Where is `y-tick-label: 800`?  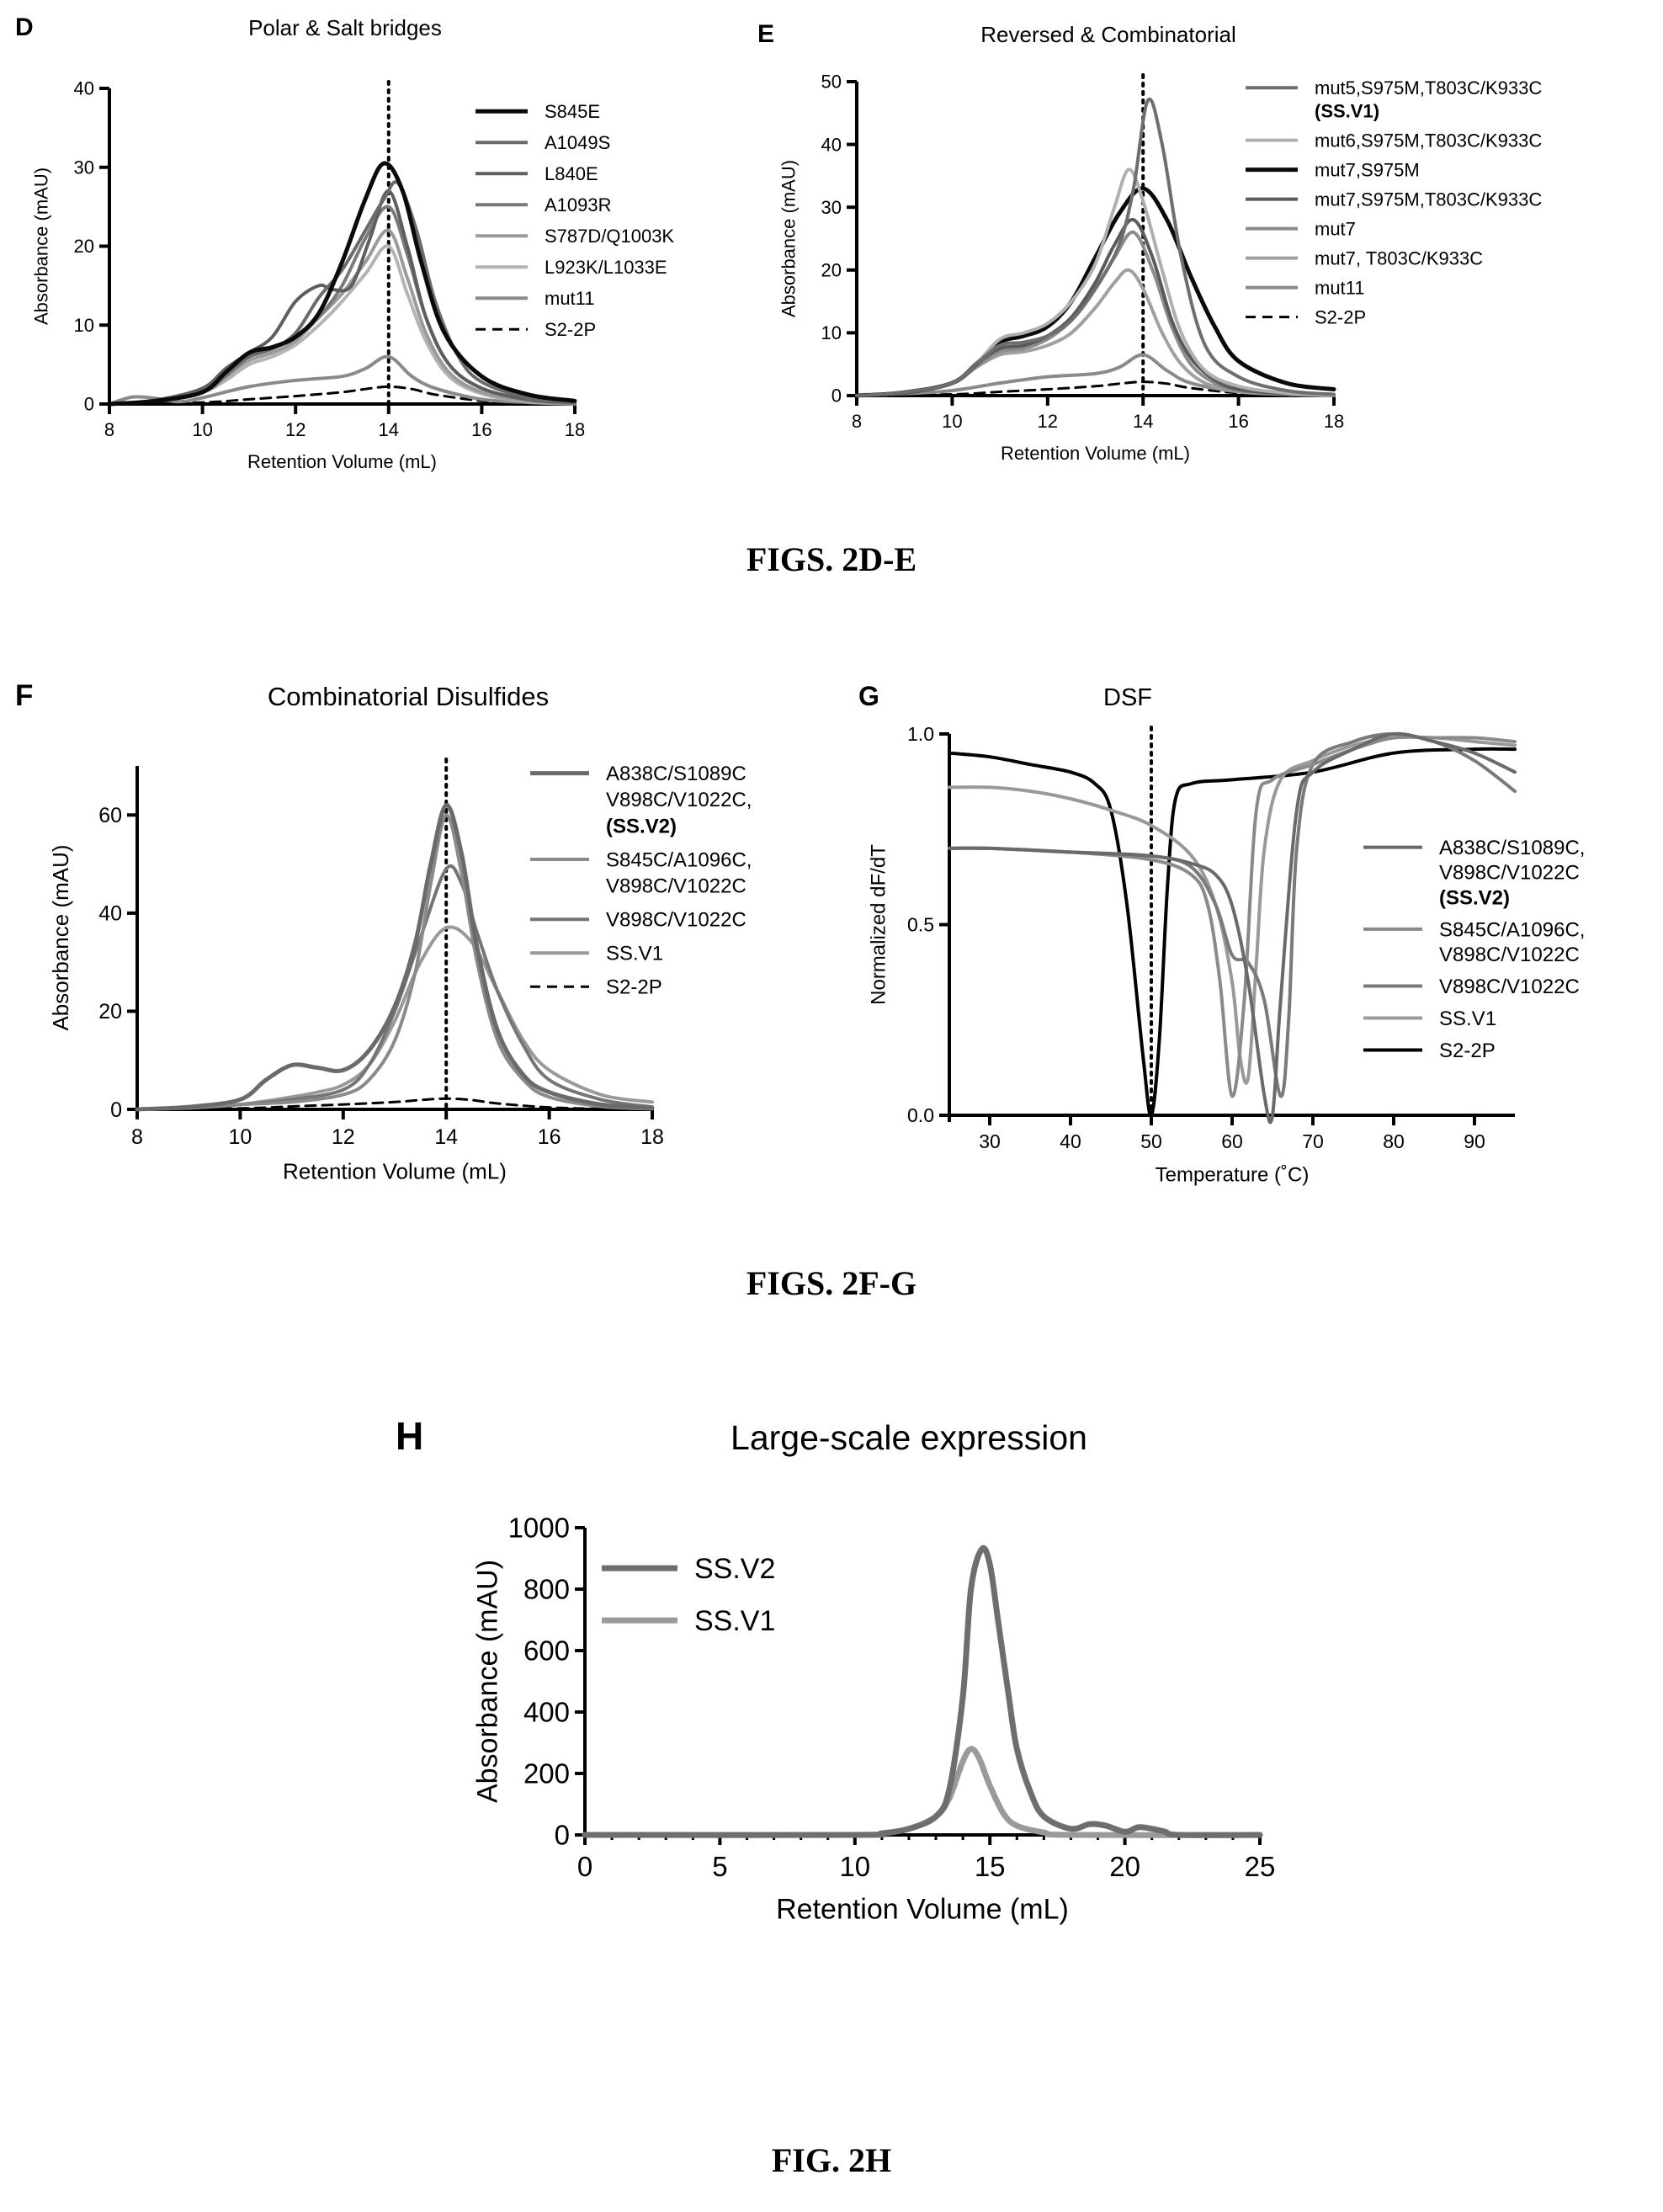
y-tick-label: 800 is located at coordinates (546, 1590).